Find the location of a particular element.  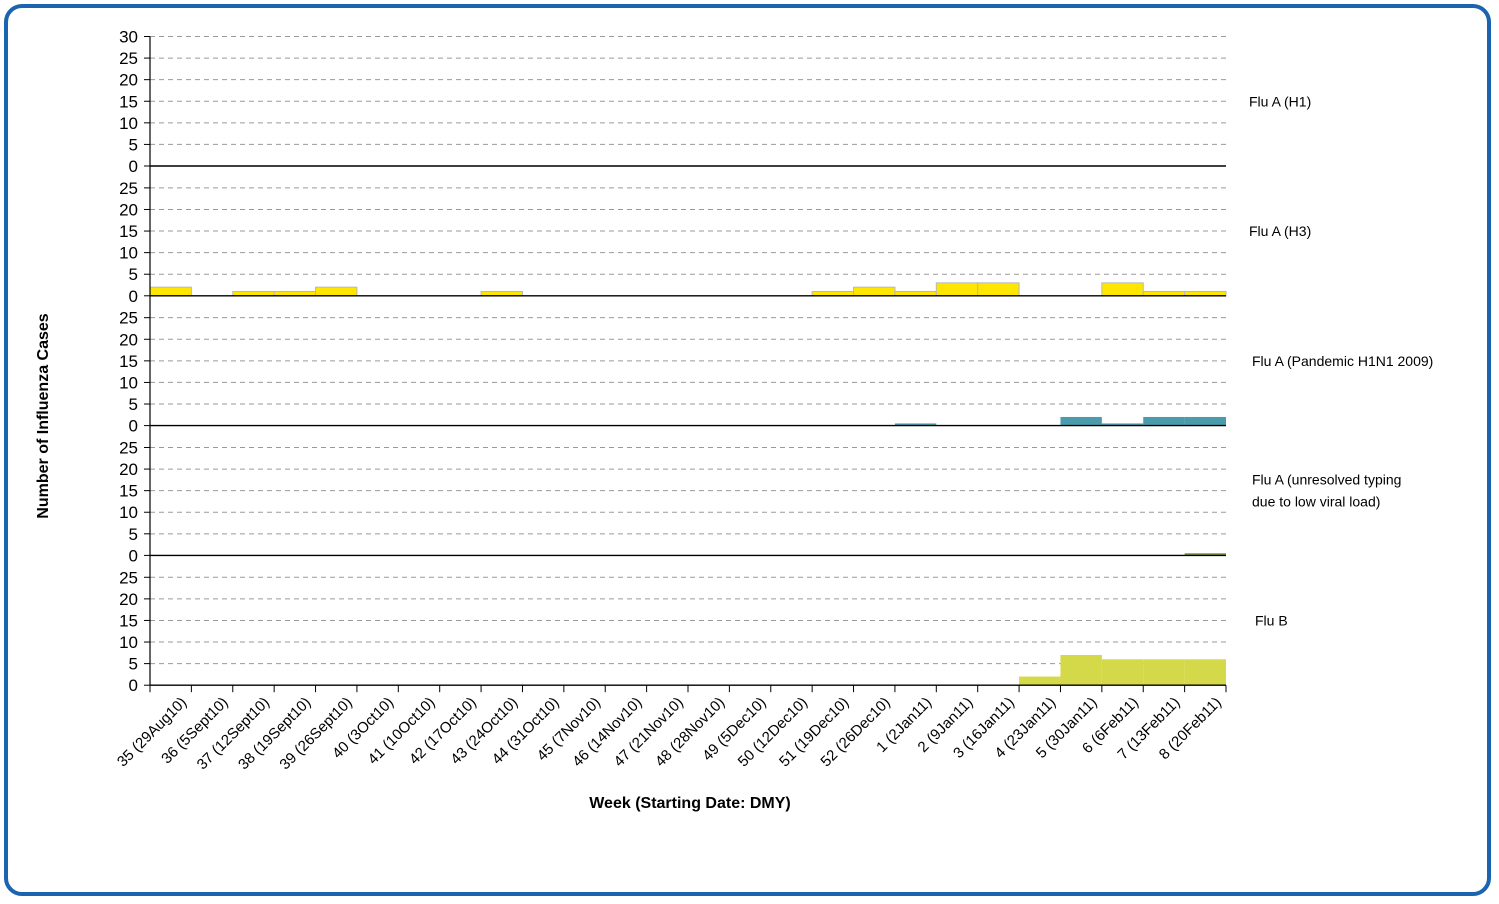

series-label: Flu A (Pandemic H1N1 2009) is located at coordinates (1342, 361).